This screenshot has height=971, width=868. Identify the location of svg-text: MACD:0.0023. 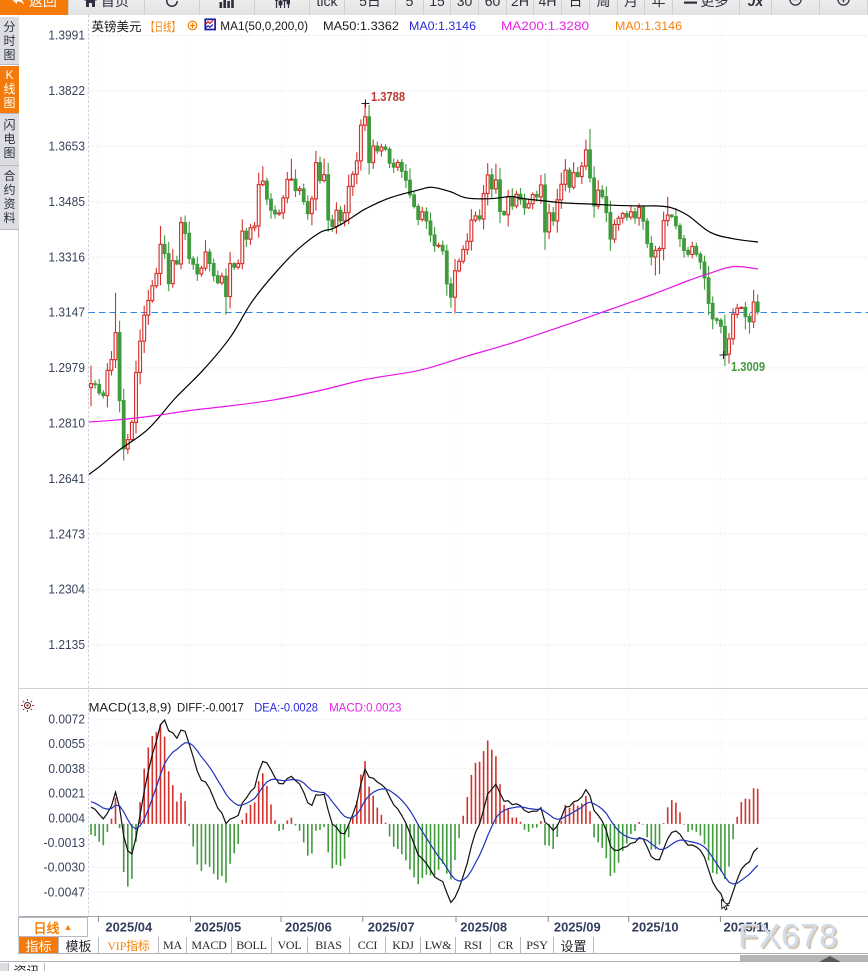
(365, 708).